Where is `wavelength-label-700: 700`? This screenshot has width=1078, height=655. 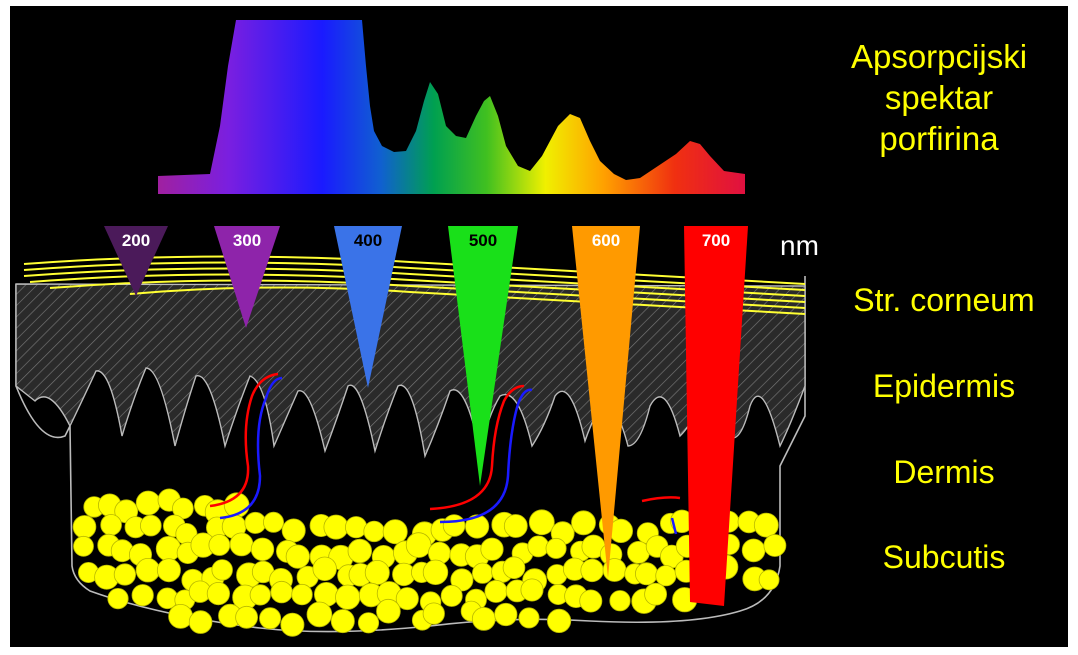 wavelength-label-700: 700 is located at coordinates (716, 240).